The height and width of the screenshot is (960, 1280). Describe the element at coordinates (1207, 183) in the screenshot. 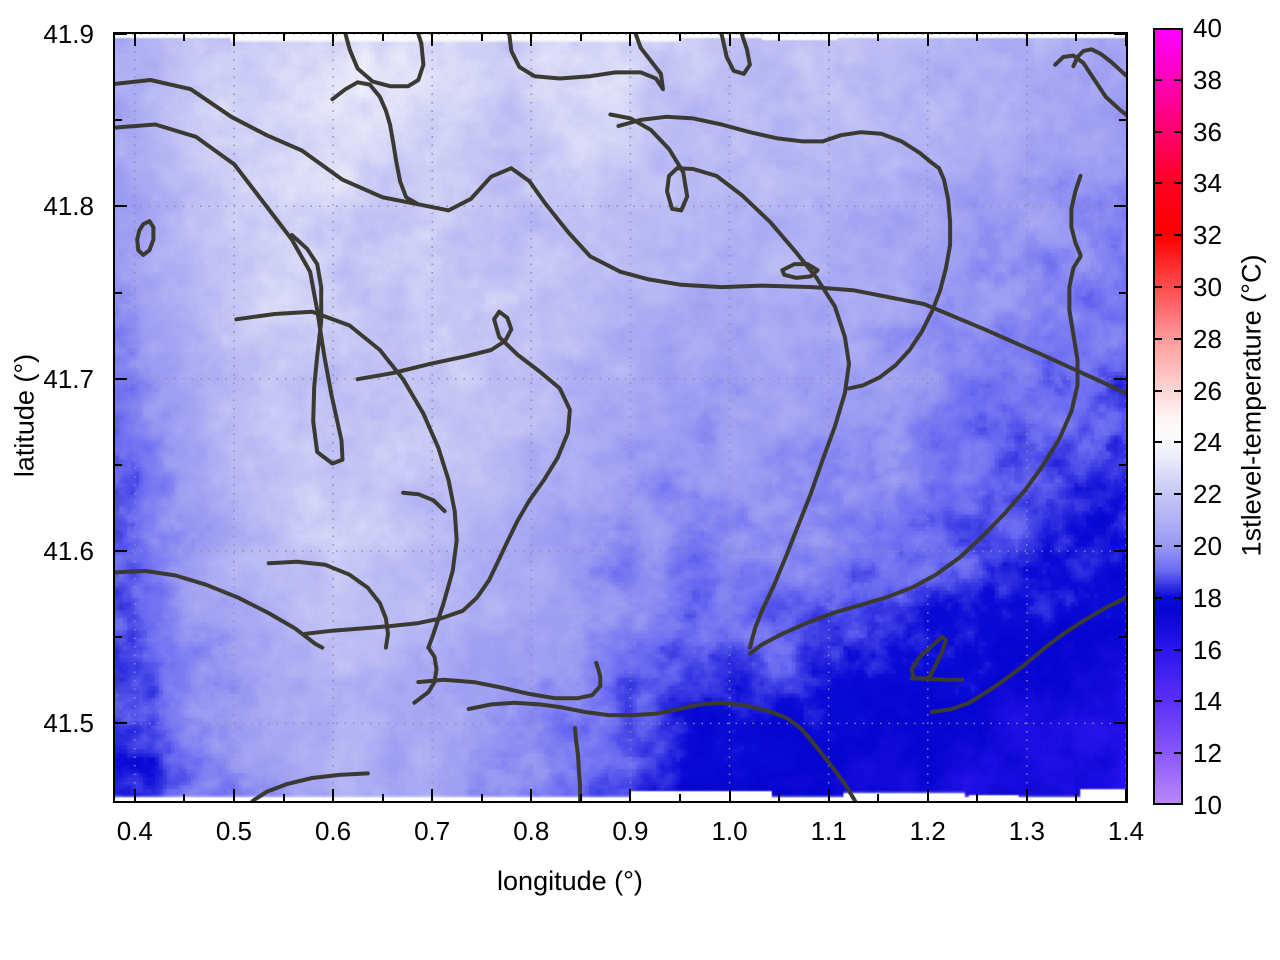

I see `colorbar-tick-label: 34` at that location.